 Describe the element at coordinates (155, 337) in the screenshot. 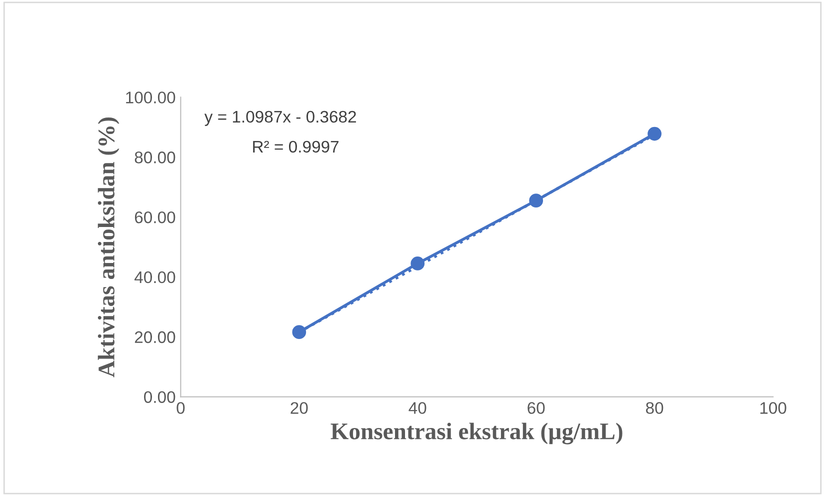

I see `y-tick-label: 20.00` at that location.